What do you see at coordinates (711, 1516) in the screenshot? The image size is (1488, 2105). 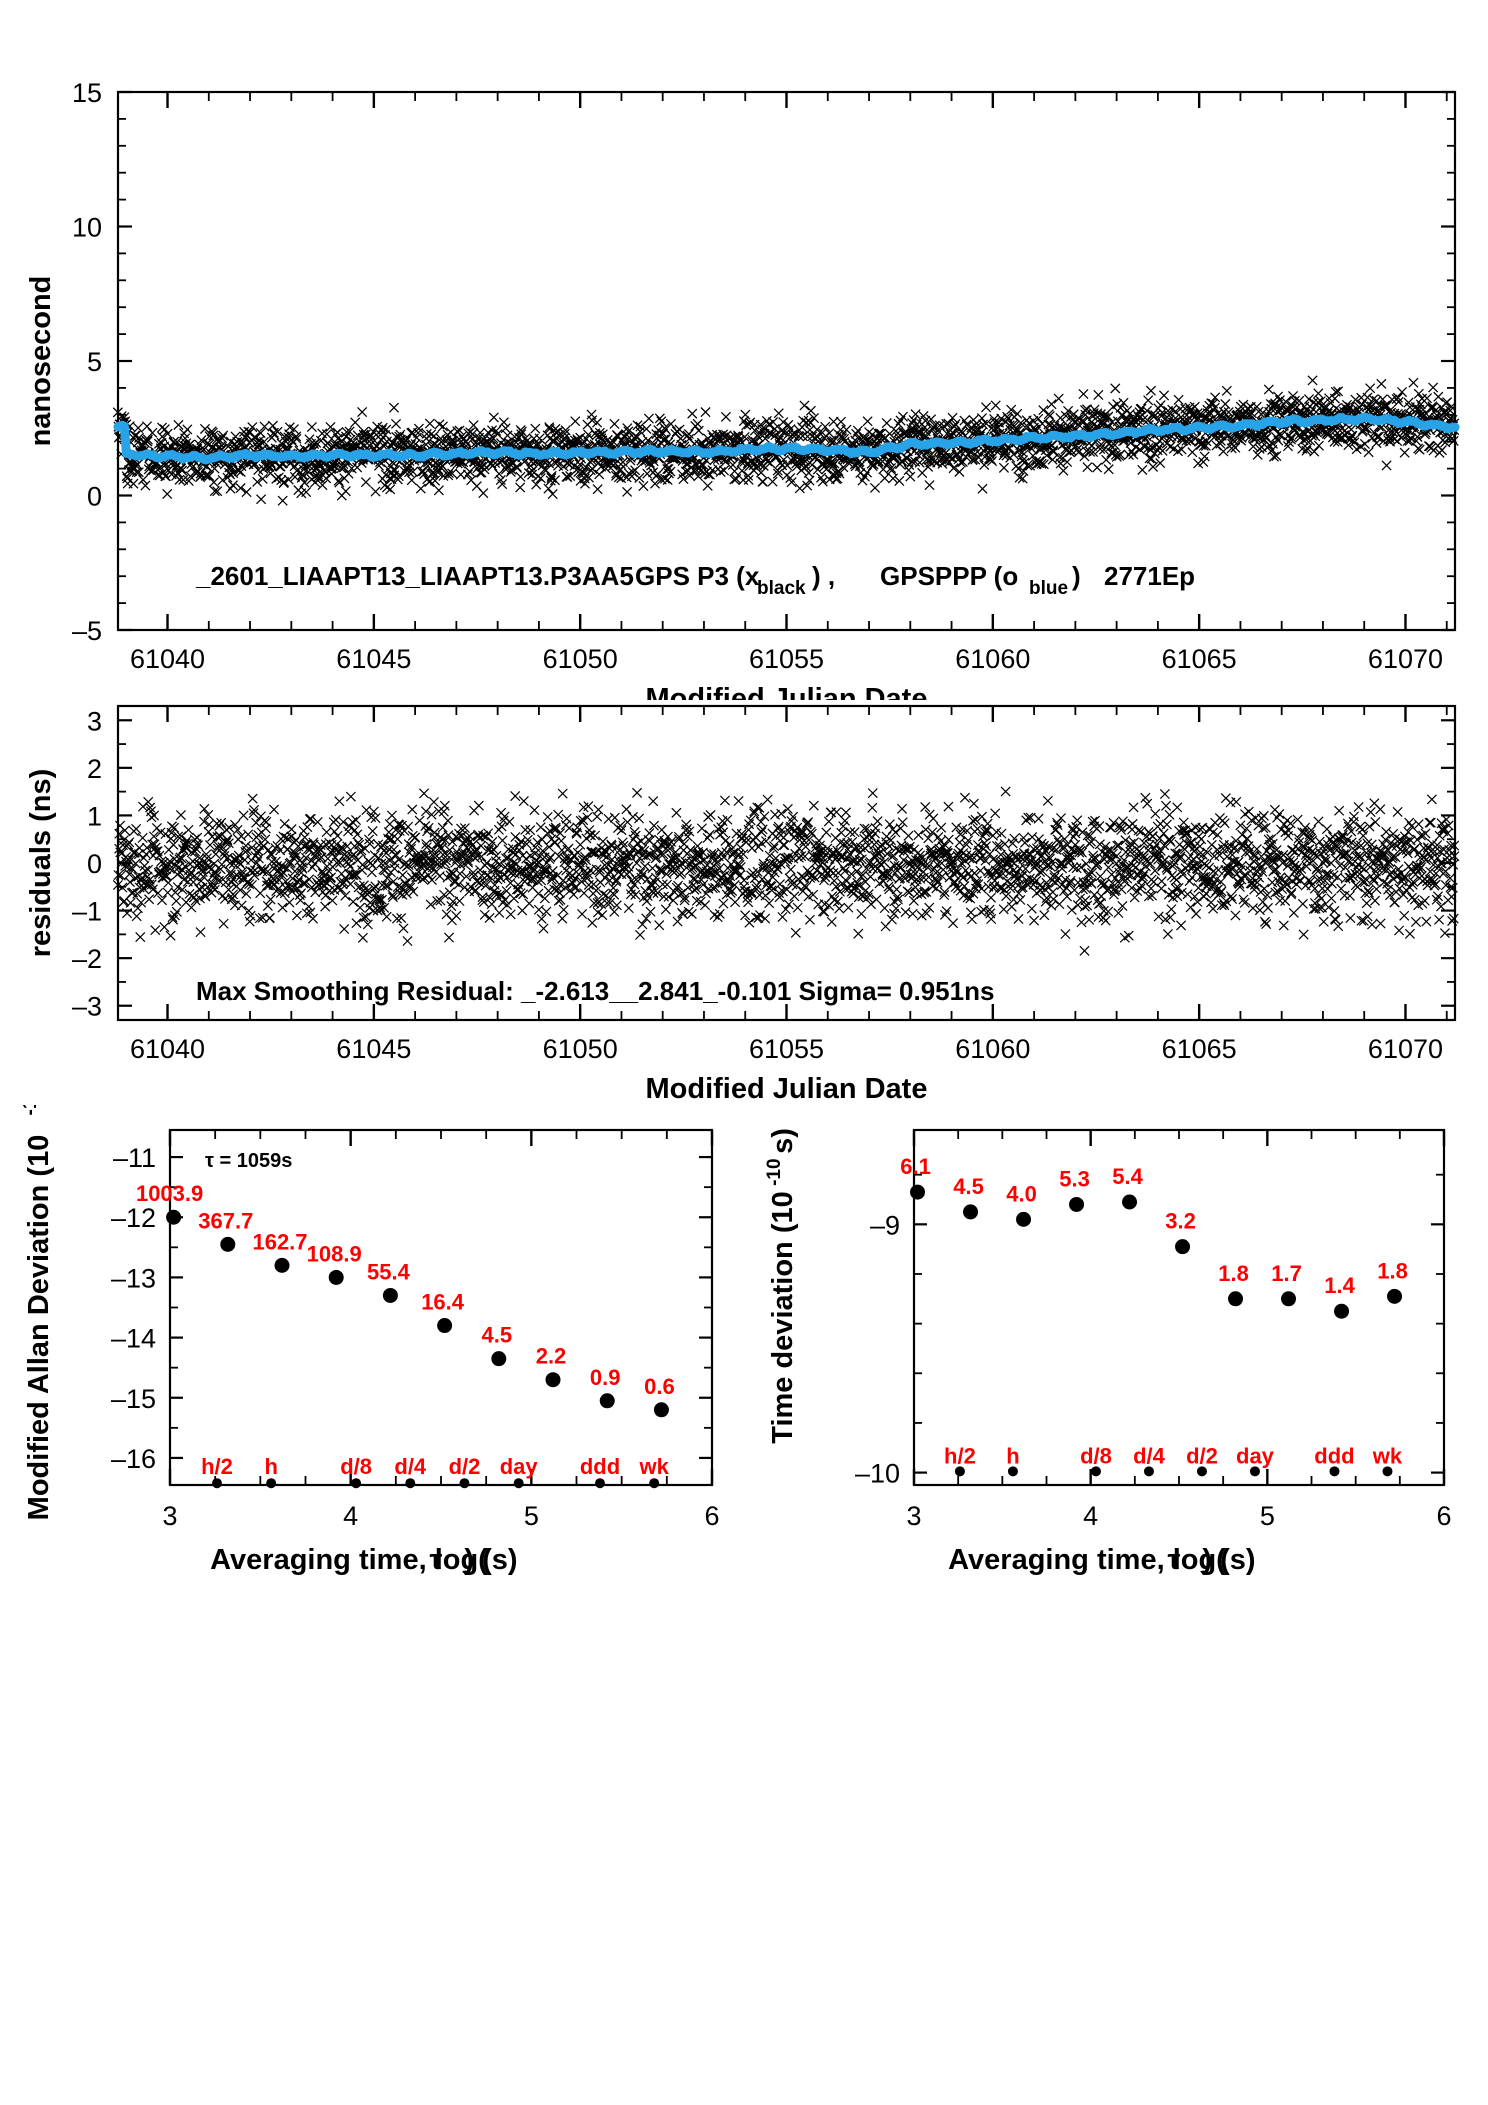 I see `svg-text: 6` at bounding box center [711, 1516].